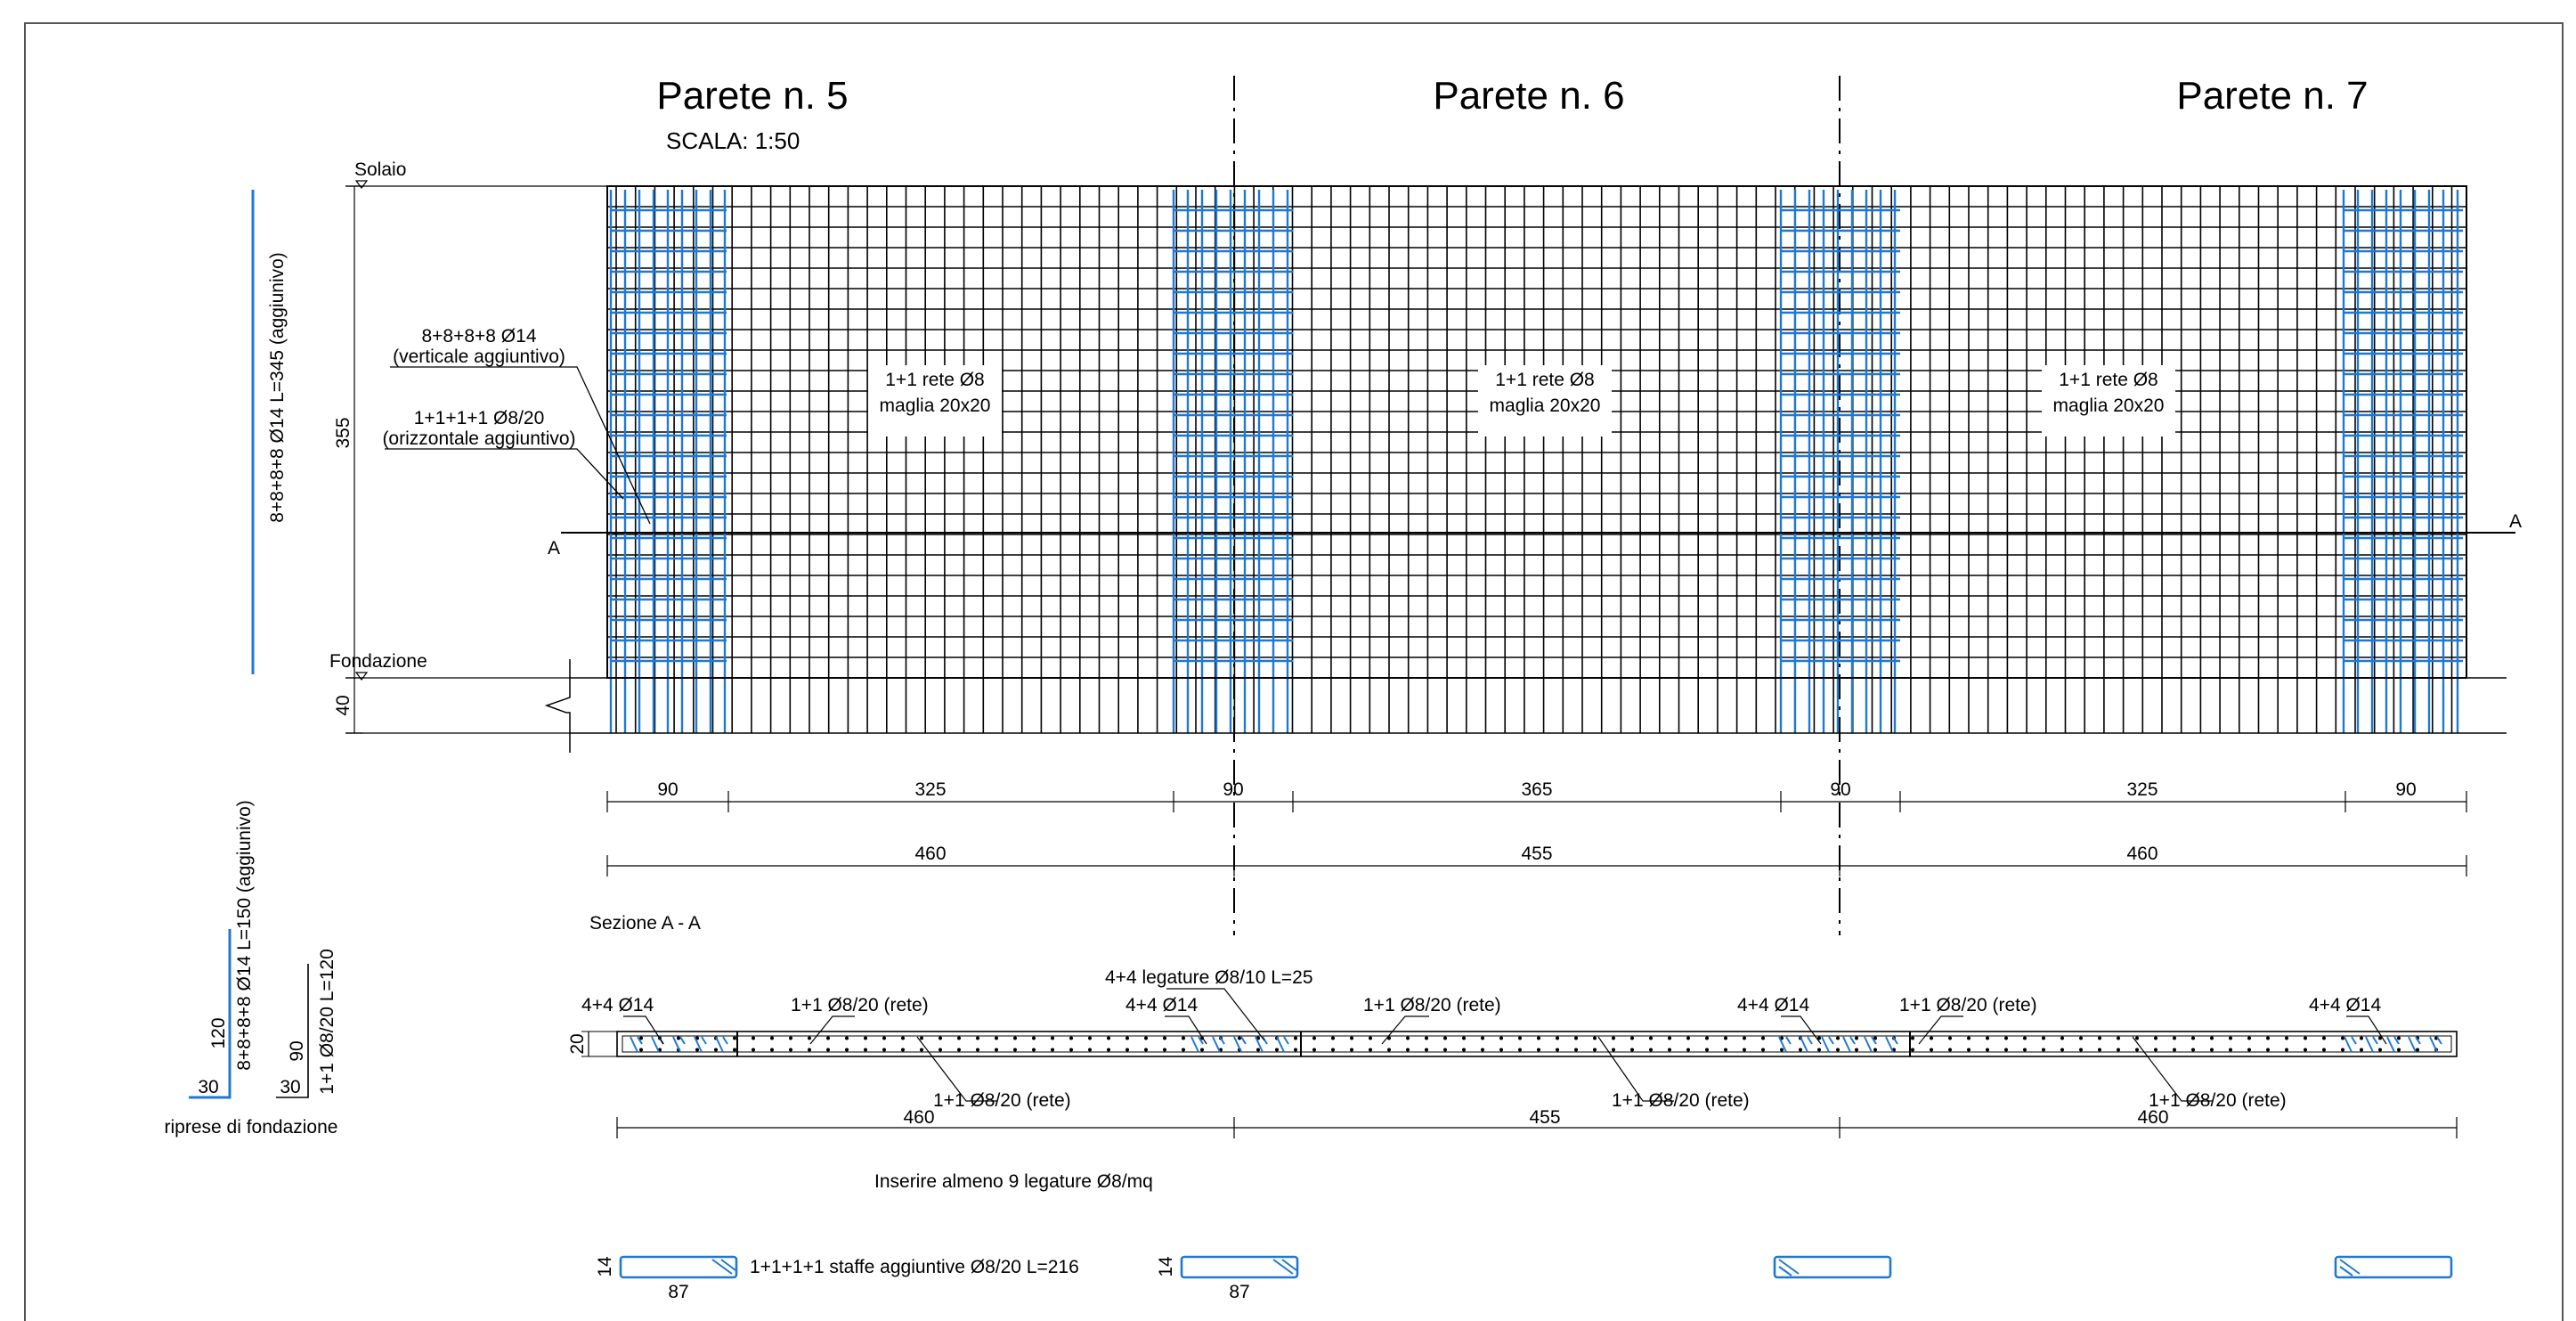 Image resolution: width=2576 pixels, height=1321 pixels. Describe the element at coordinates (2345, 1005) in the screenshot. I see `bars-callout-d: 4+4 Ø14` at that location.